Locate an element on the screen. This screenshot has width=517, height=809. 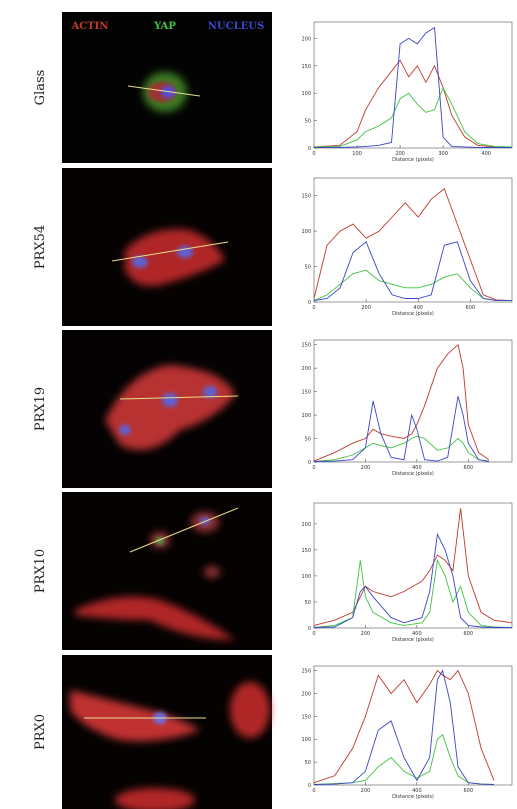
x-tick-label: 300 is located at coordinates (443, 154).